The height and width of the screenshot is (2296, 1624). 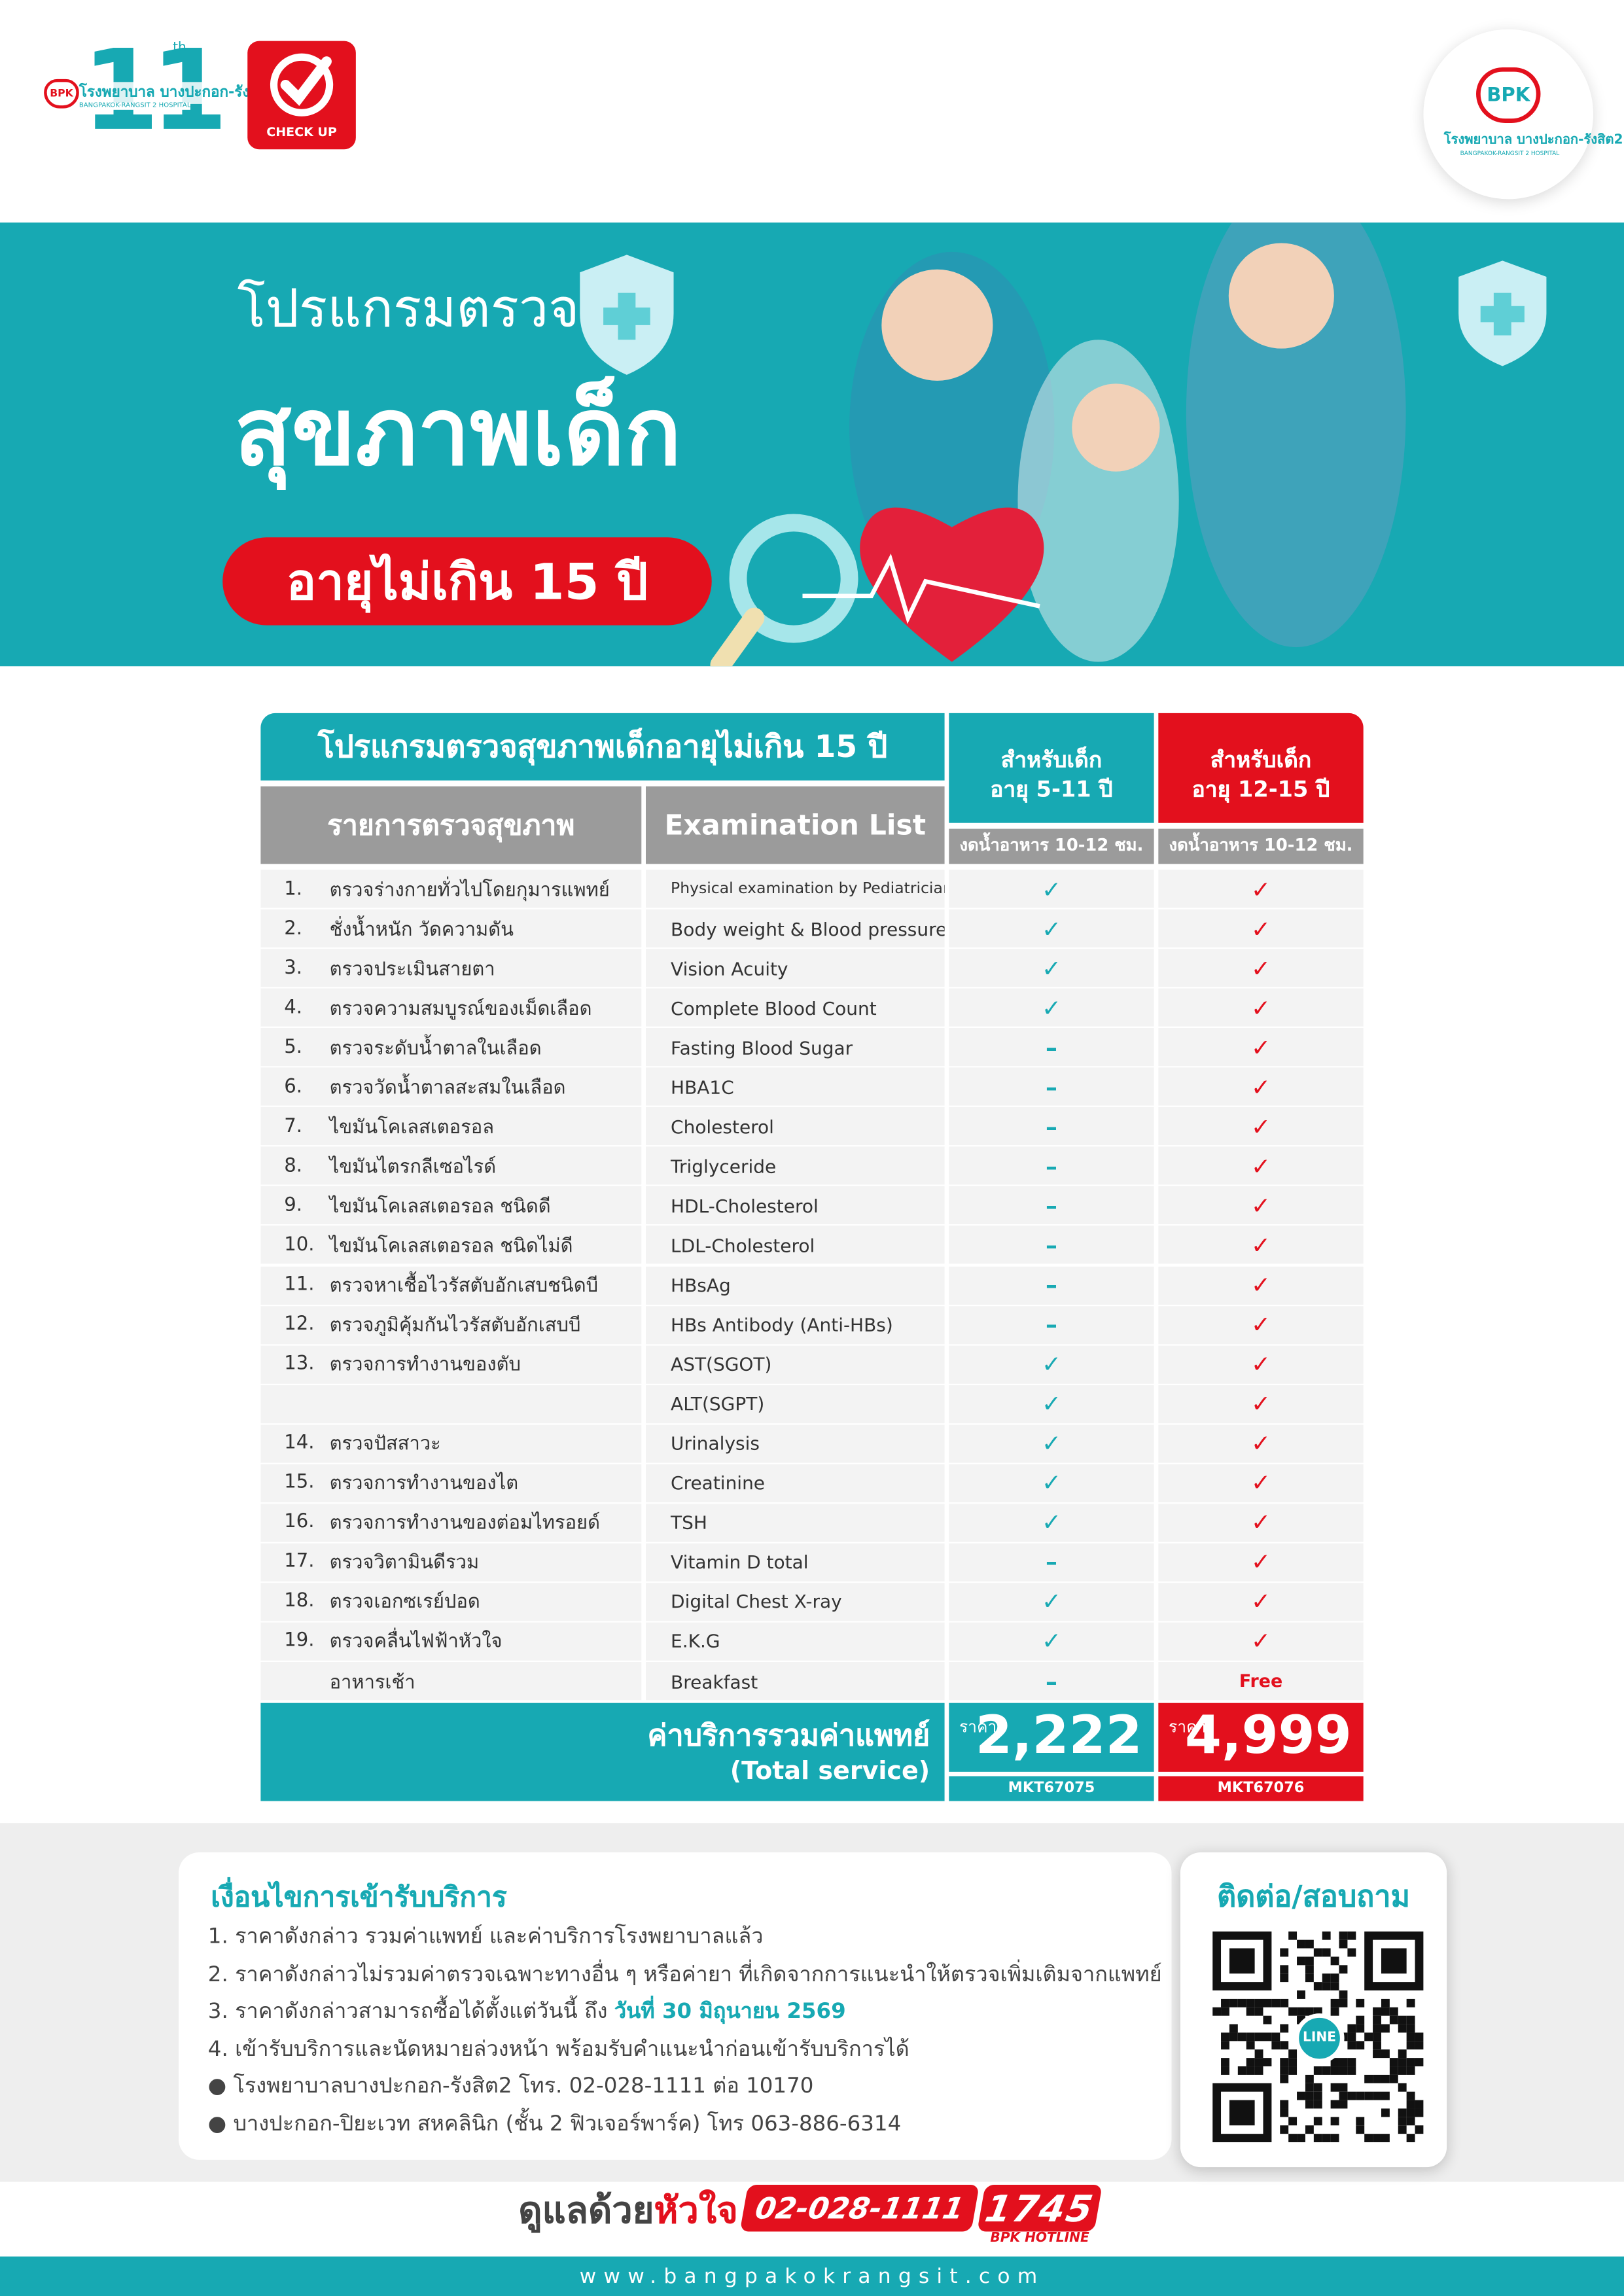 What do you see at coordinates (1058, 1736) in the screenshot?
I see `price: 2,222` at bounding box center [1058, 1736].